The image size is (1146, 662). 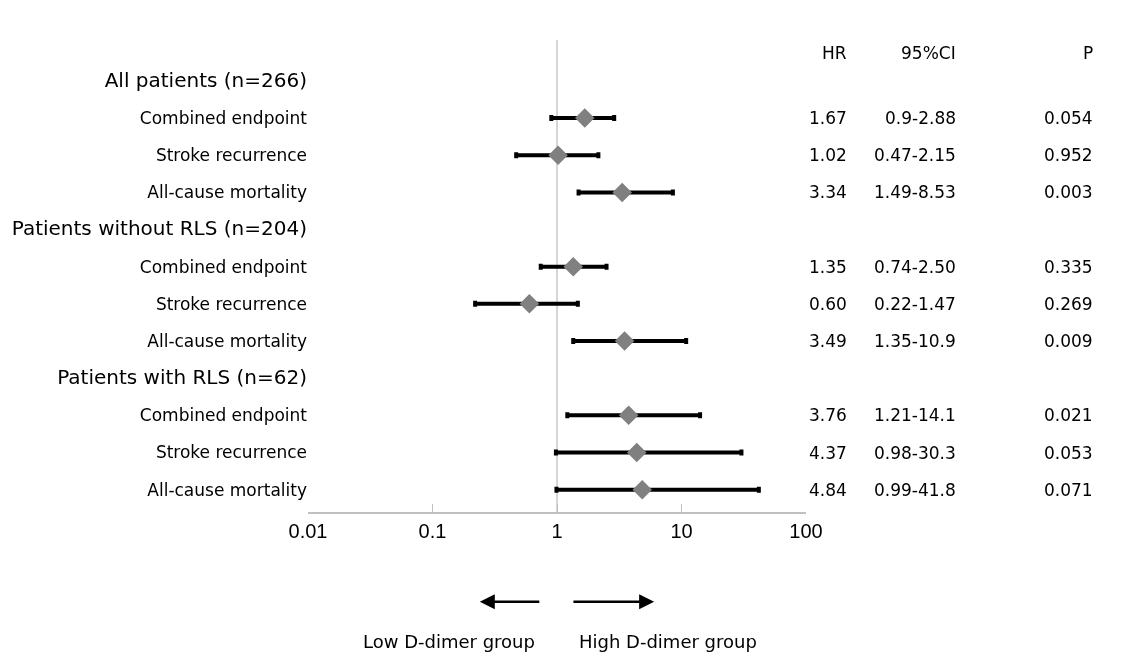 I want to click on text: 1.21-14.1, so click(x=915, y=415).